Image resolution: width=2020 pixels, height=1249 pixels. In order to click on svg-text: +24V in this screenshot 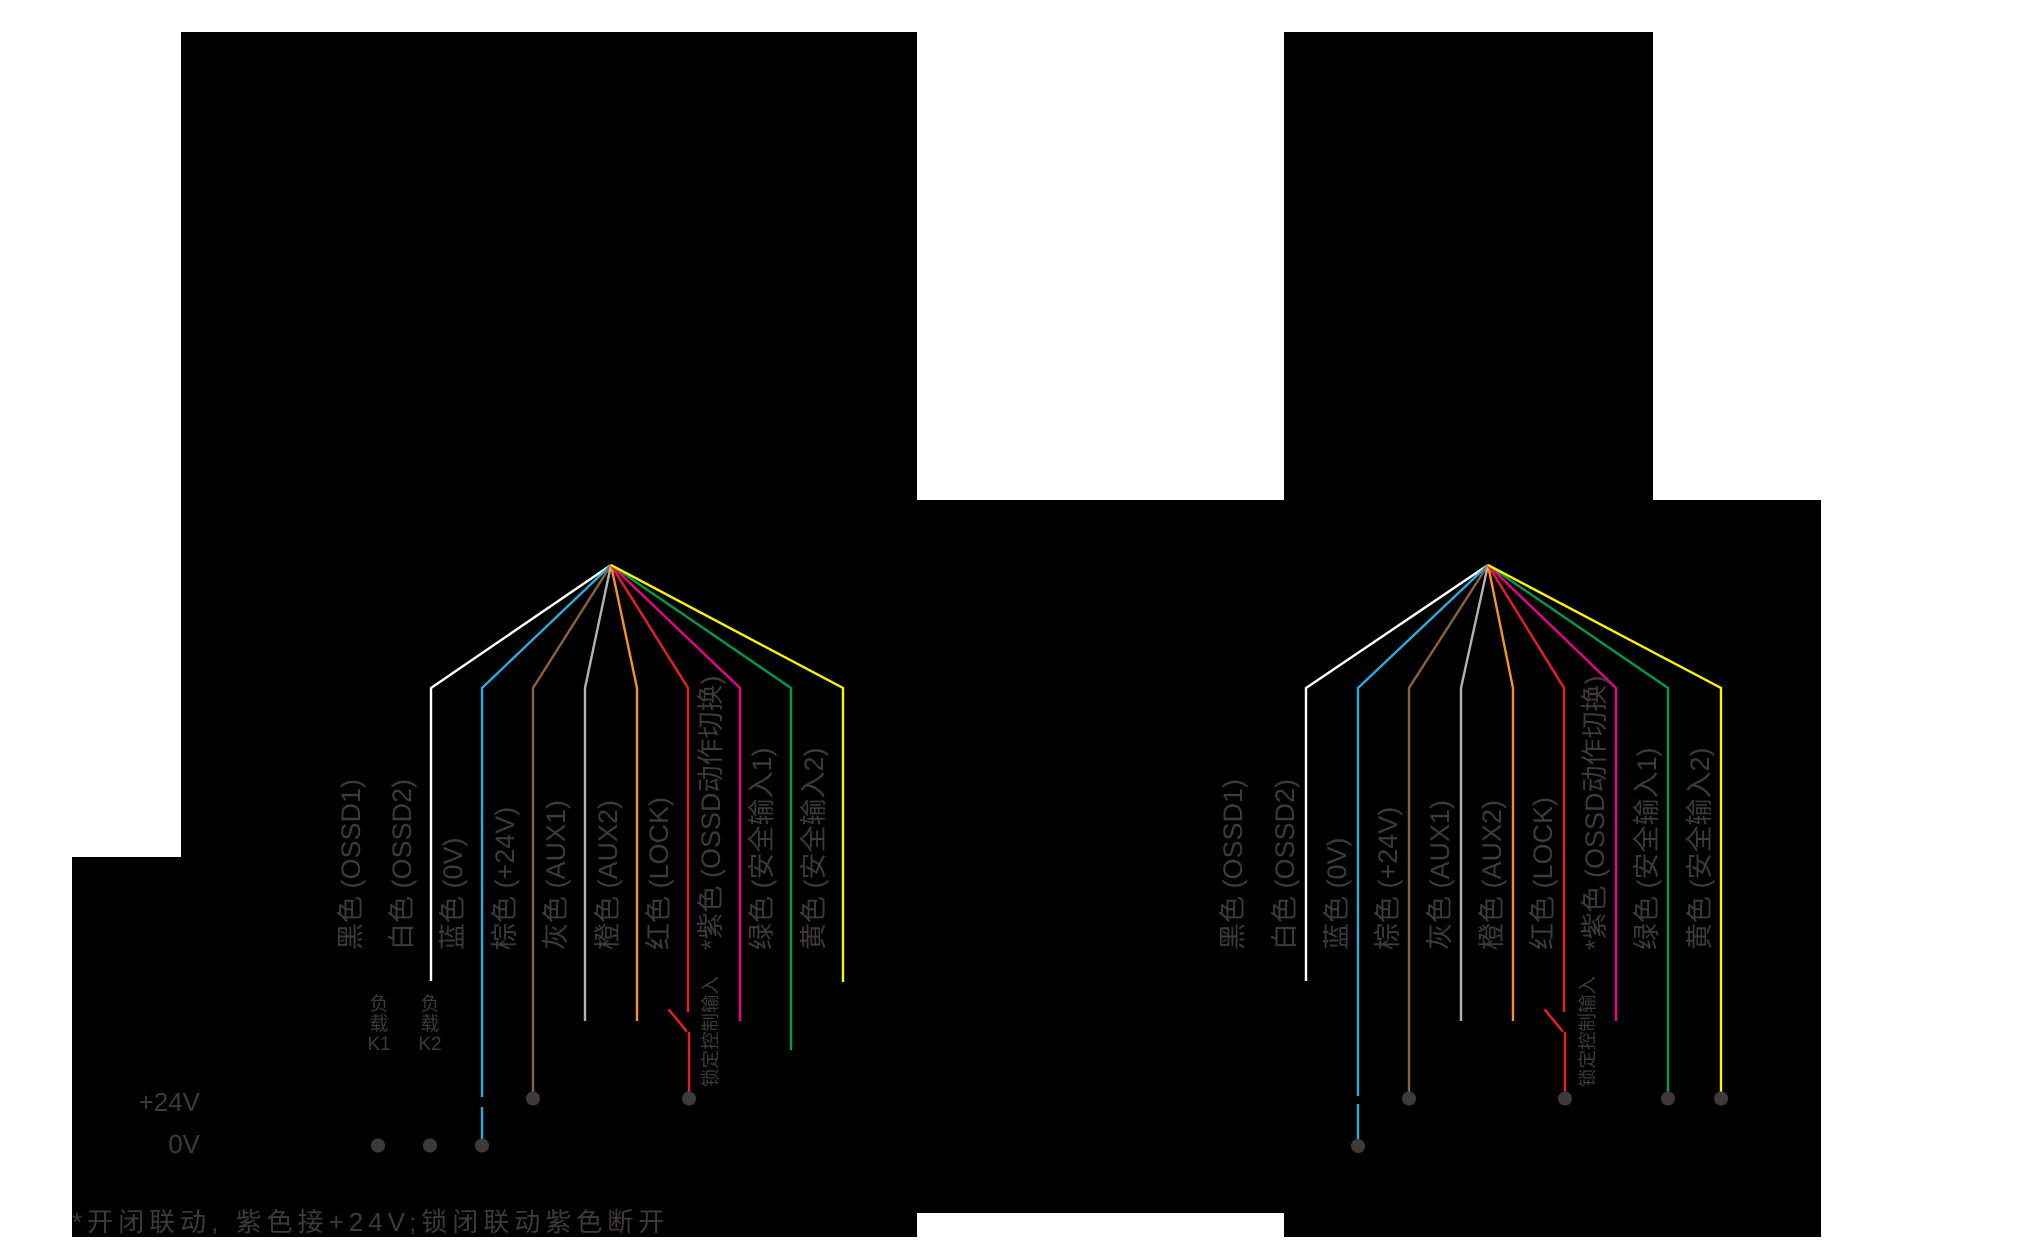, I will do `click(170, 1102)`.